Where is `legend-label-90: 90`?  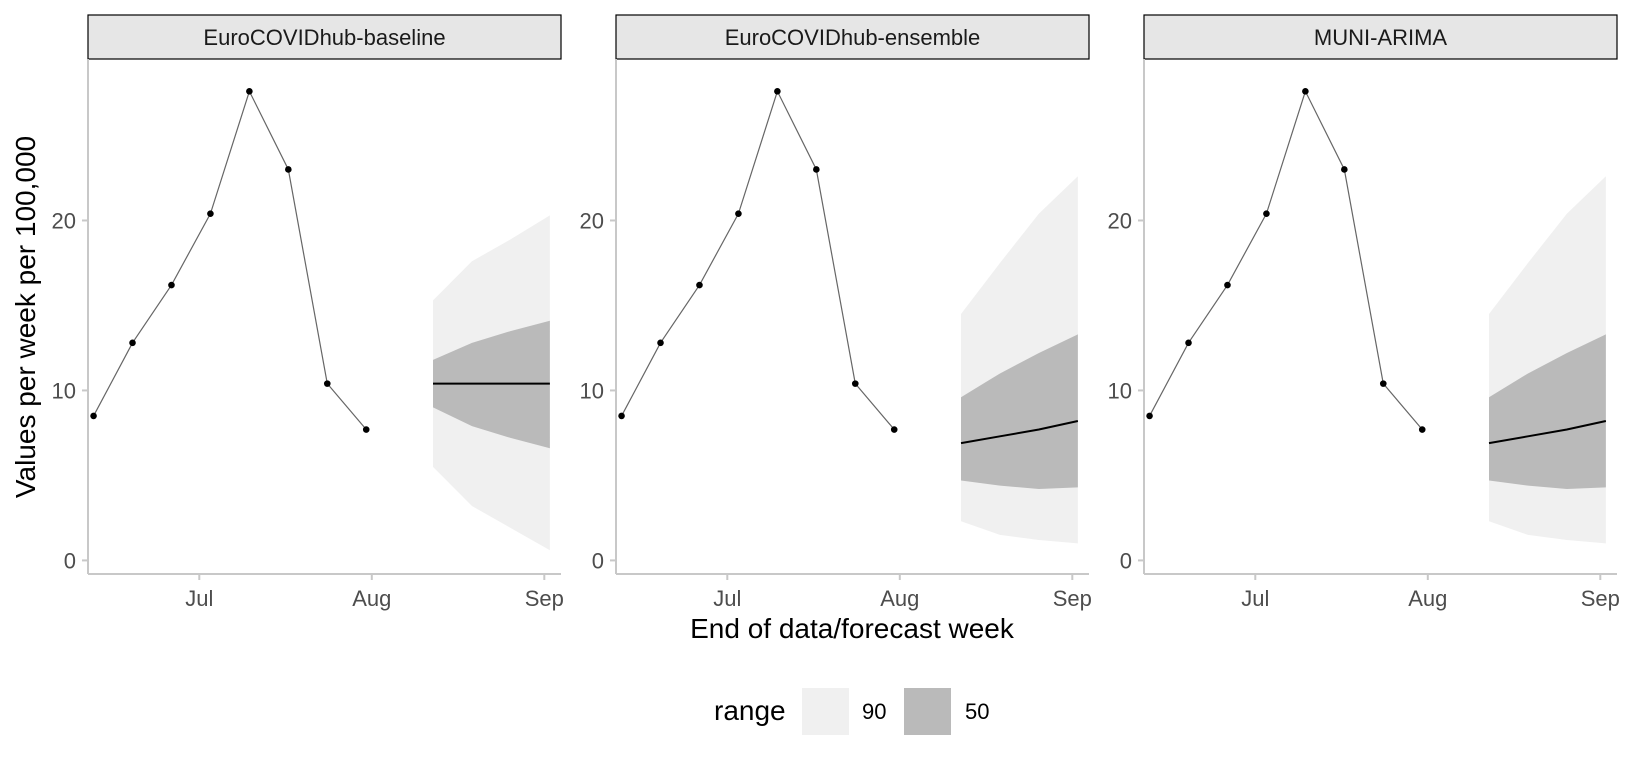
legend-label-90: 90 is located at coordinates (874, 711).